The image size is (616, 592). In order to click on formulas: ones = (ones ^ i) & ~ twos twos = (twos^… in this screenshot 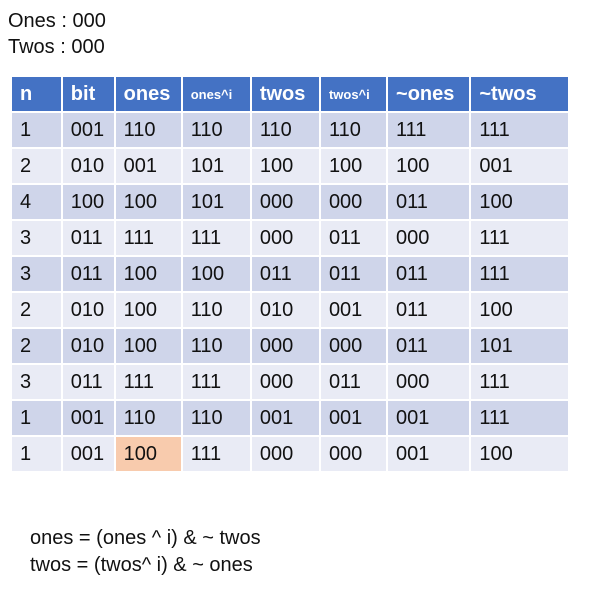, I will do `click(145, 552)`.